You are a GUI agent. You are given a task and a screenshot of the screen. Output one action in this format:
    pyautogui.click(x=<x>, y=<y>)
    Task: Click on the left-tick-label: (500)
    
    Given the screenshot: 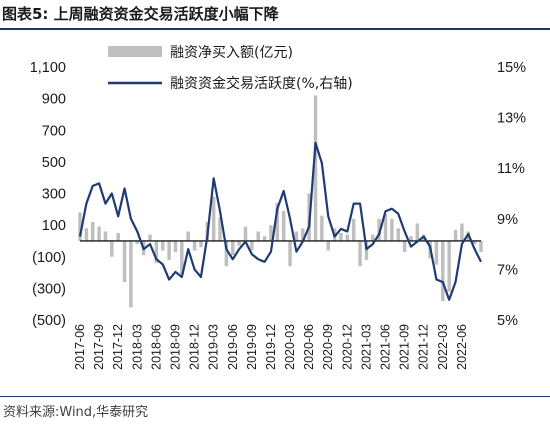 What is the action you would take?
    pyautogui.click(x=49, y=321)
    